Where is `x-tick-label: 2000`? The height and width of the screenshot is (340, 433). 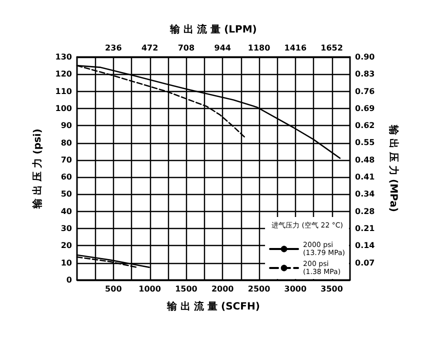 x-tick-label: 2000 is located at coordinates (222, 289).